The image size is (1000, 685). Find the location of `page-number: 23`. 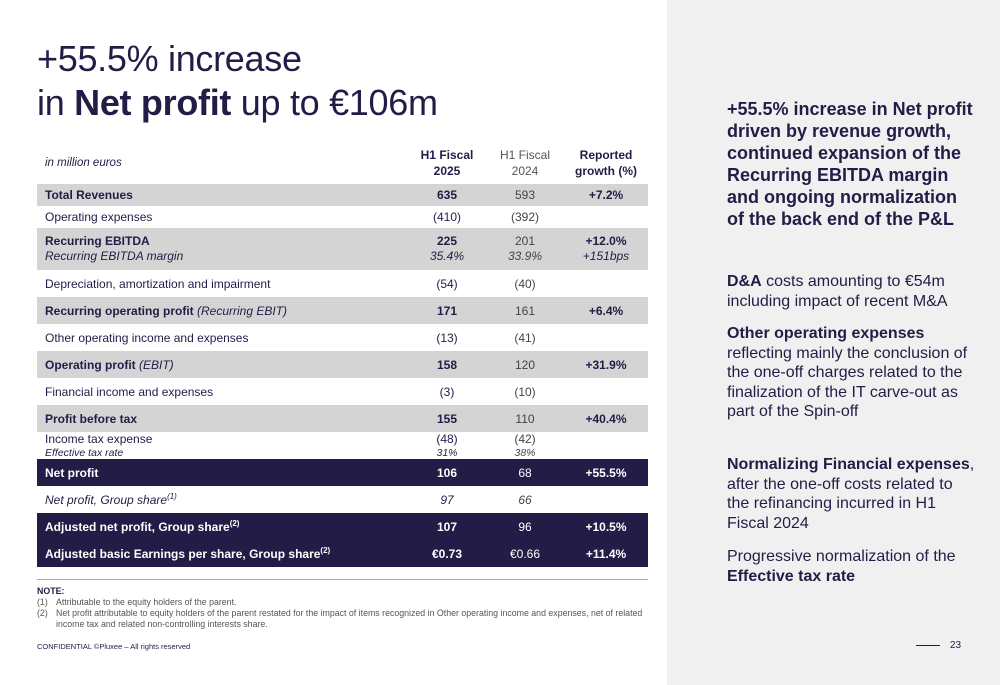

page-number: 23 is located at coordinates (938, 645).